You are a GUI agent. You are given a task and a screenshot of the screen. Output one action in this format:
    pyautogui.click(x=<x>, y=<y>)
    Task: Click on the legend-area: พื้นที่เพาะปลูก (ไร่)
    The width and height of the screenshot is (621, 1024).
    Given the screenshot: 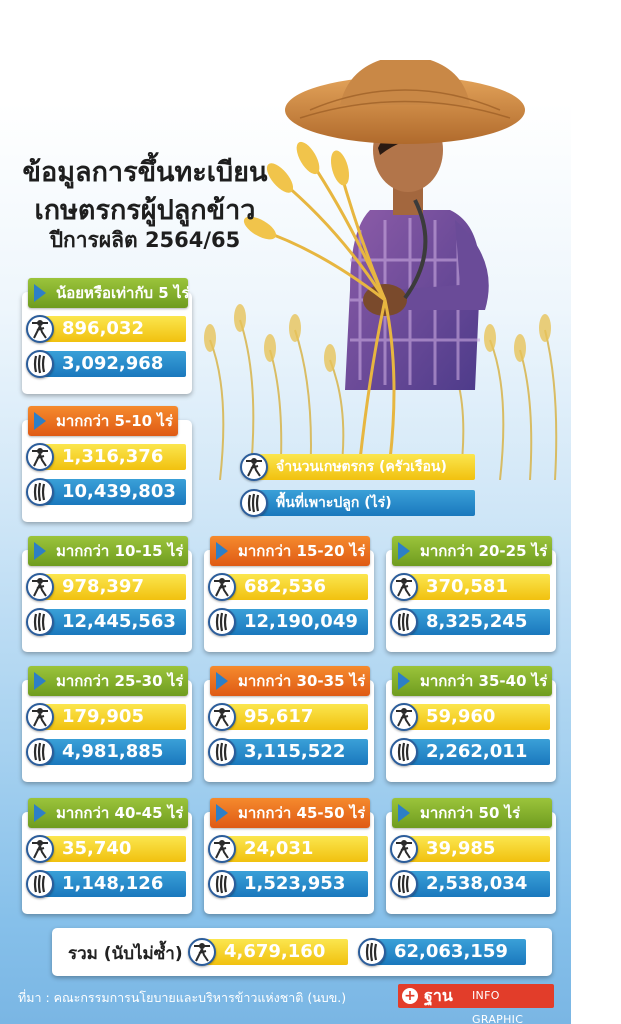 What is the action you would take?
    pyautogui.click(x=357, y=503)
    